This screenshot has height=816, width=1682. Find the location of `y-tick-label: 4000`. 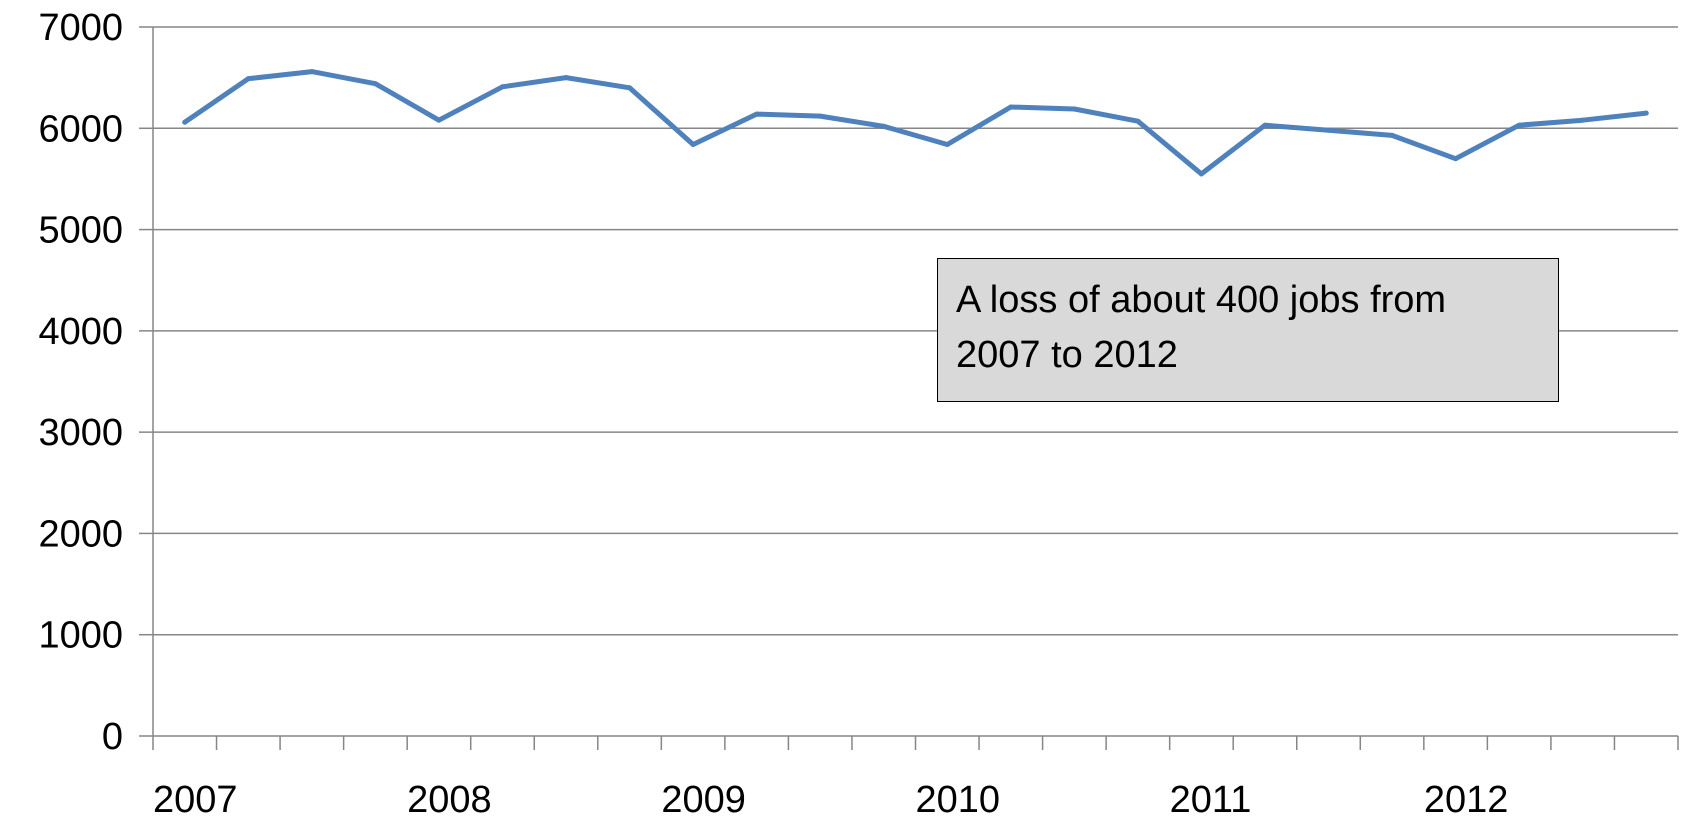

y-tick-label: 4000 is located at coordinates (80, 332).